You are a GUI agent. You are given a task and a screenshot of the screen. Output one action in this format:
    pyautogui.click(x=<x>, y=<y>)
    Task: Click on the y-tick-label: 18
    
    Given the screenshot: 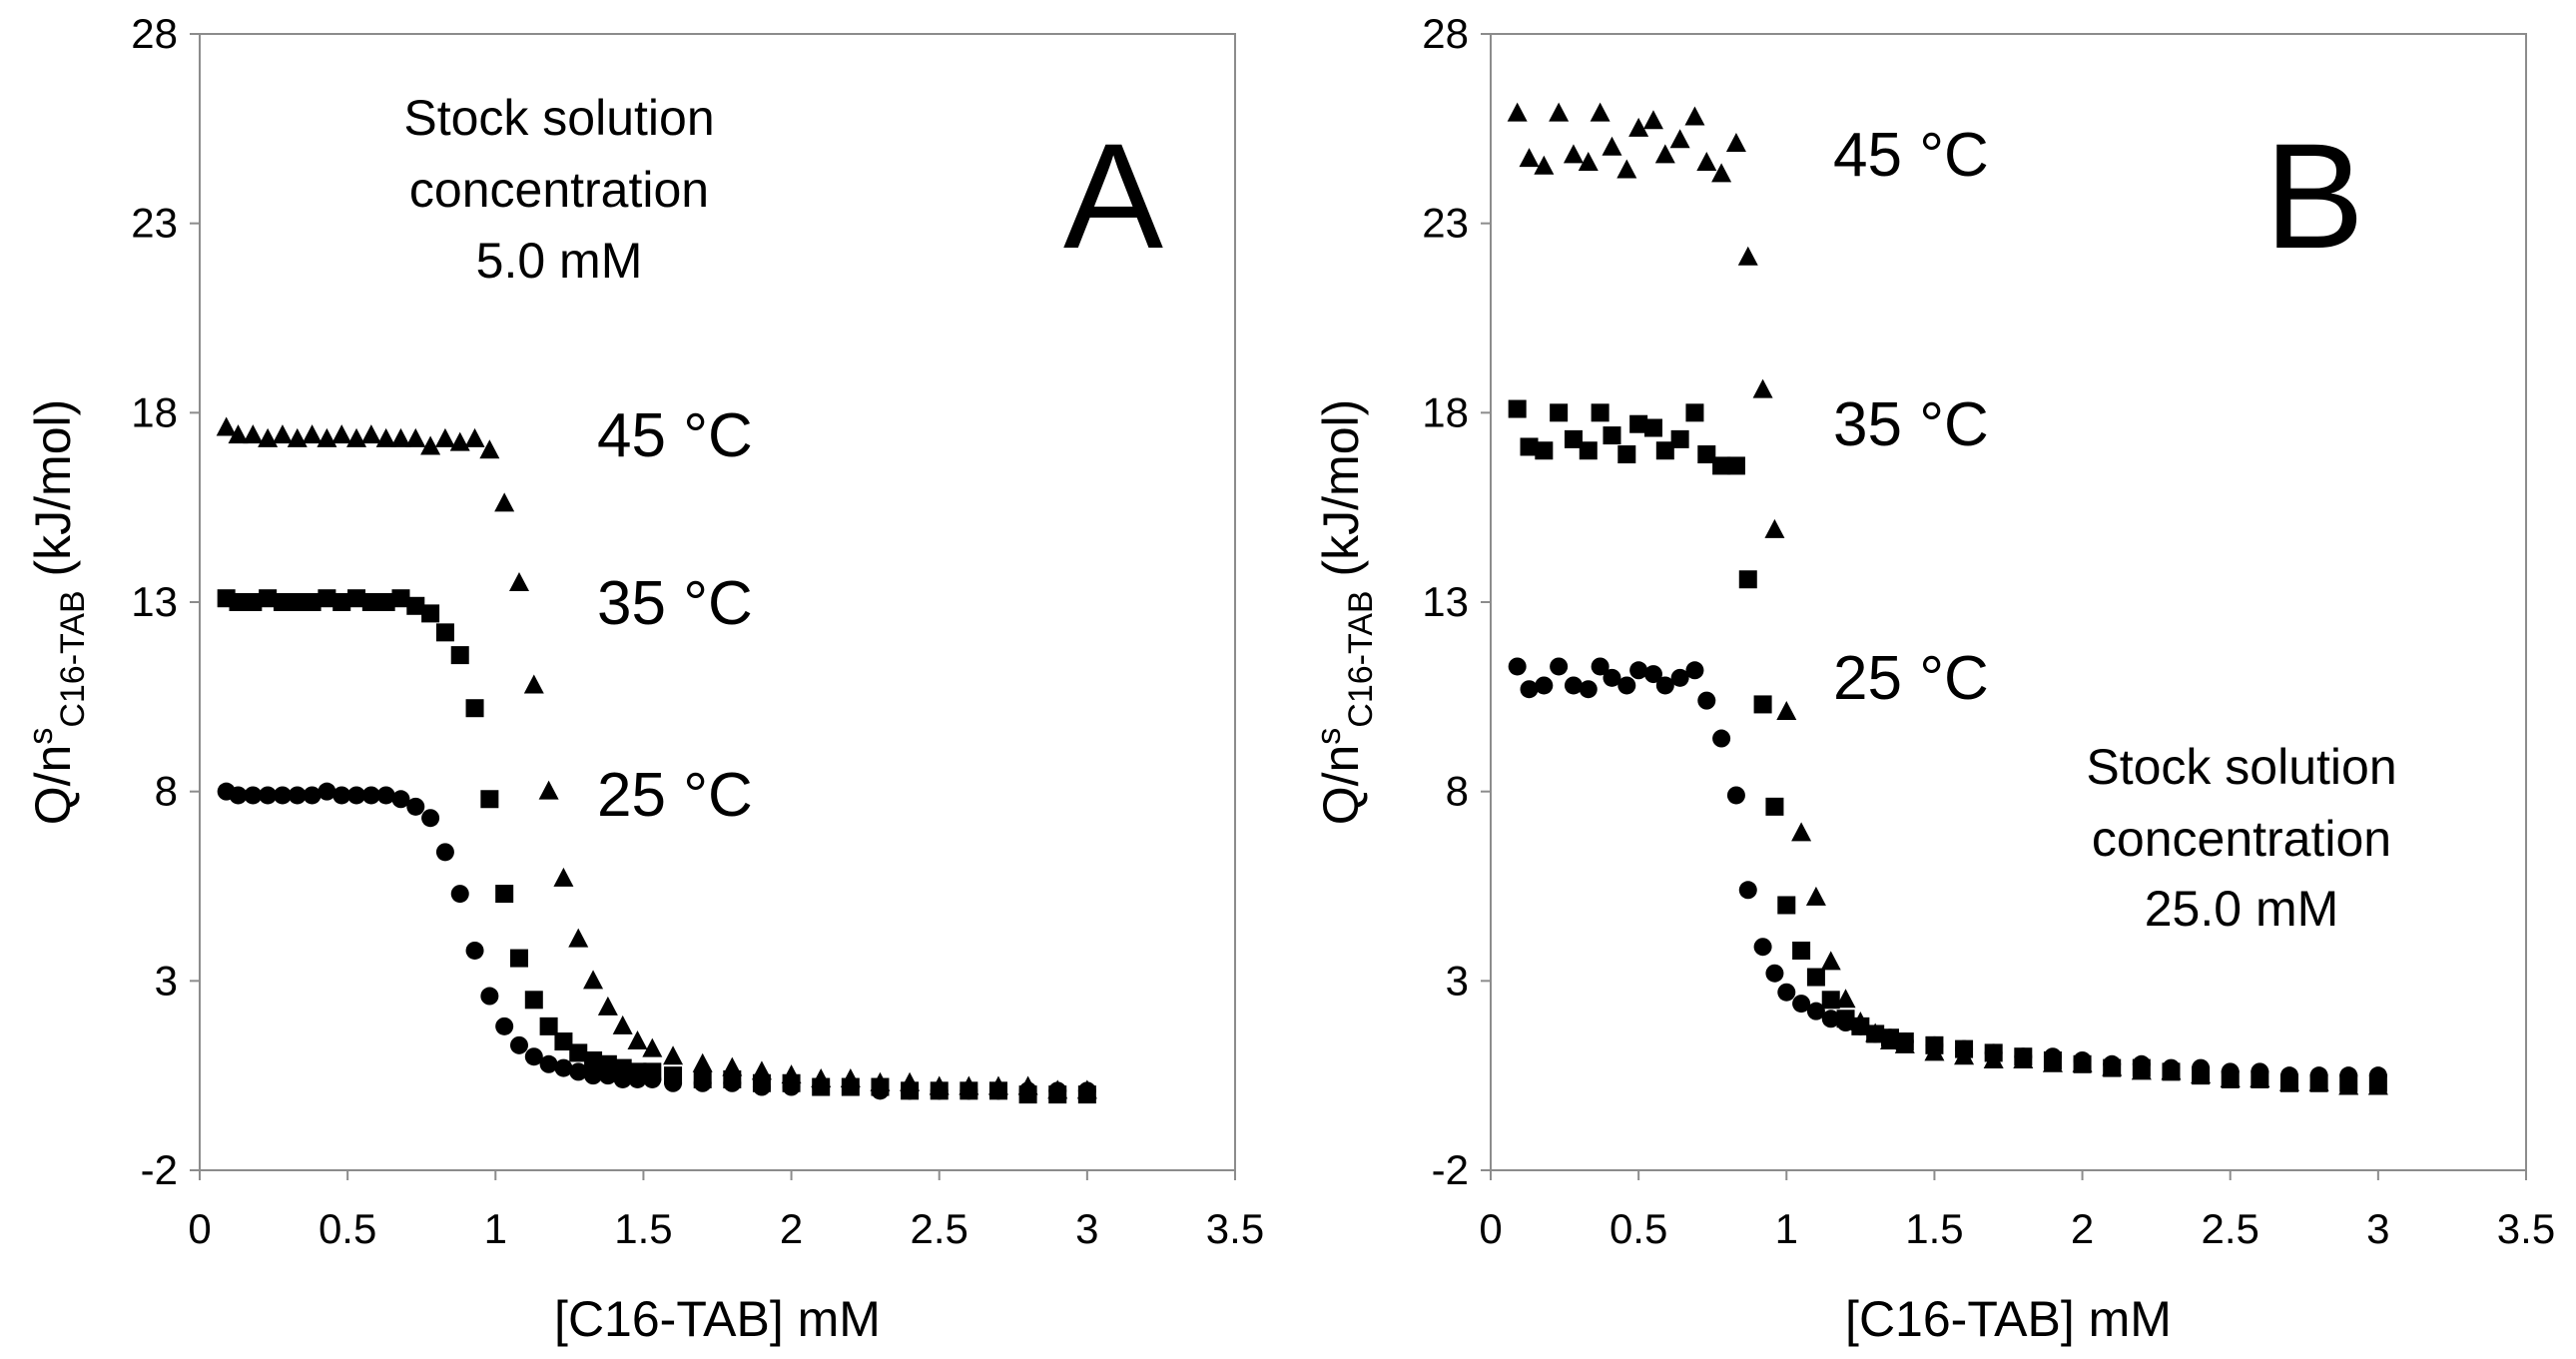 What is the action you would take?
    pyautogui.click(x=1445, y=412)
    